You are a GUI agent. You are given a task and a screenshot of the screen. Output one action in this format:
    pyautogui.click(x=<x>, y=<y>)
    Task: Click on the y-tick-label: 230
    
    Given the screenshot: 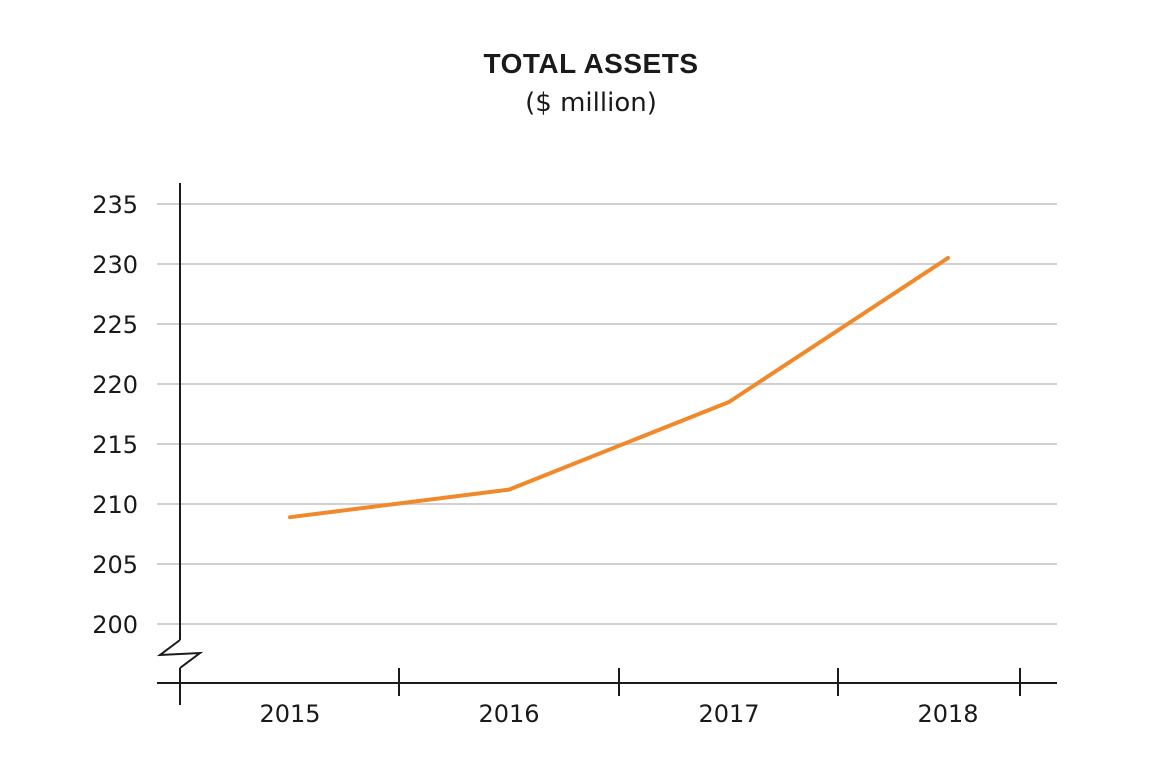 What is the action you would take?
    pyautogui.click(x=115, y=265)
    